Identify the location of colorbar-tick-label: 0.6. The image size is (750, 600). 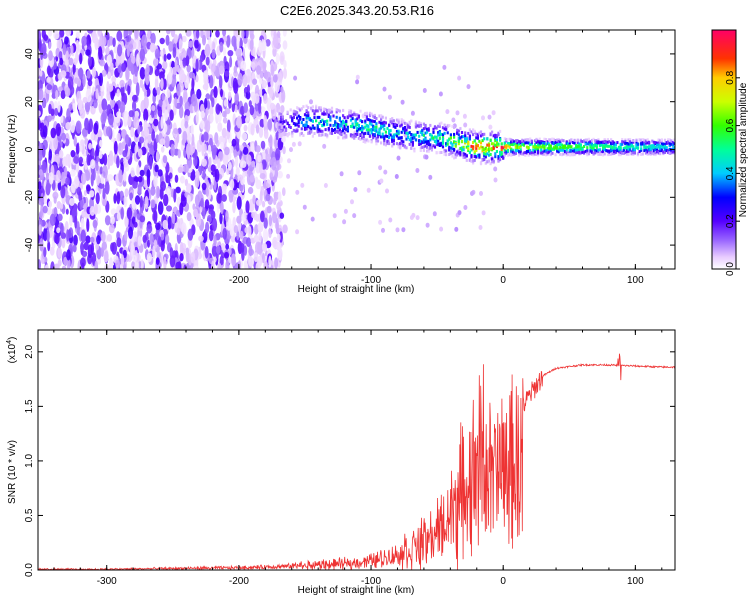
(730, 125).